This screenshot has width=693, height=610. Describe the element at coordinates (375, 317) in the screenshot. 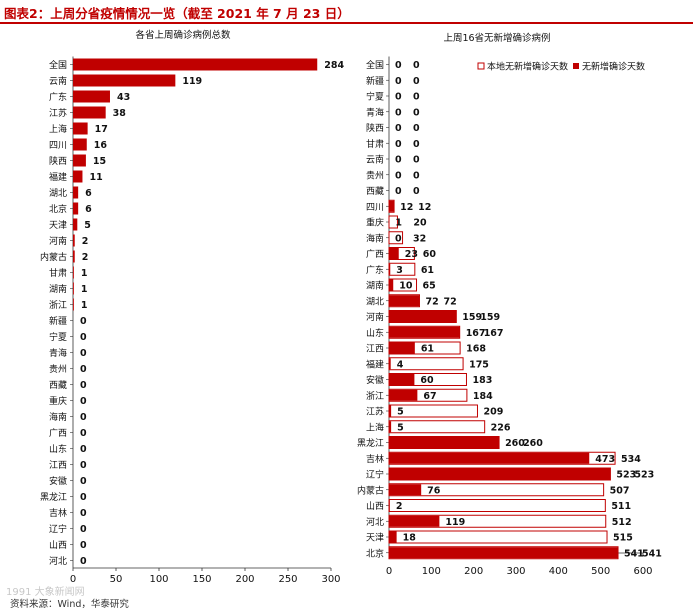

I see `right-category-label: 河南` at that location.